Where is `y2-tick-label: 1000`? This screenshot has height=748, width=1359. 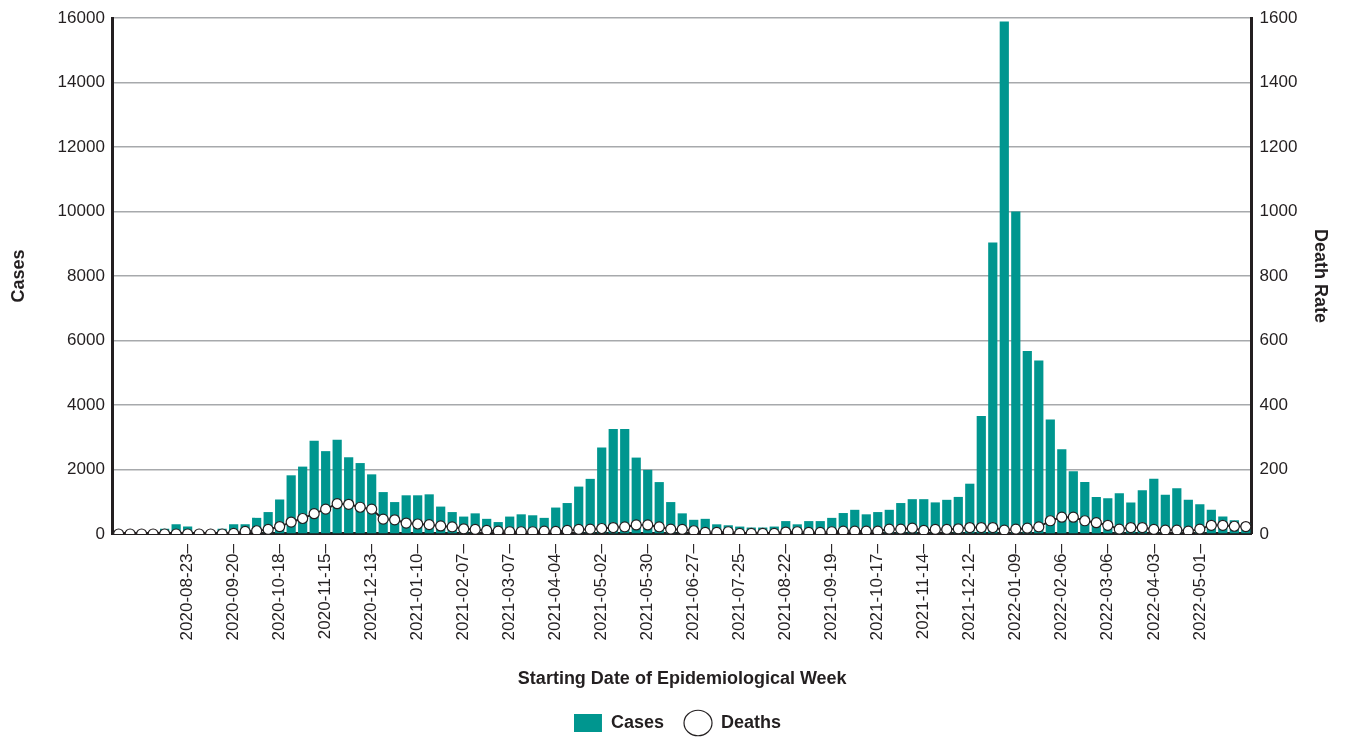
y2-tick-label: 1000 is located at coordinates (1278, 211).